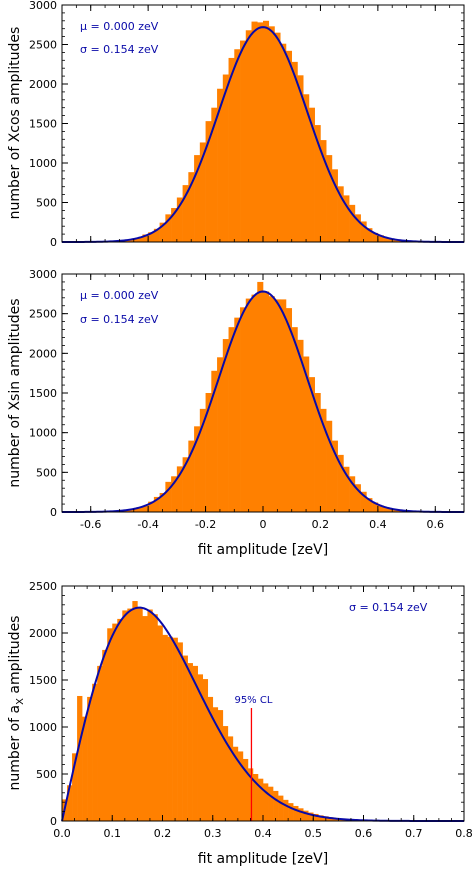  Describe the element at coordinates (263, 524) in the screenshot. I see `x-tick-label: 0` at that location.